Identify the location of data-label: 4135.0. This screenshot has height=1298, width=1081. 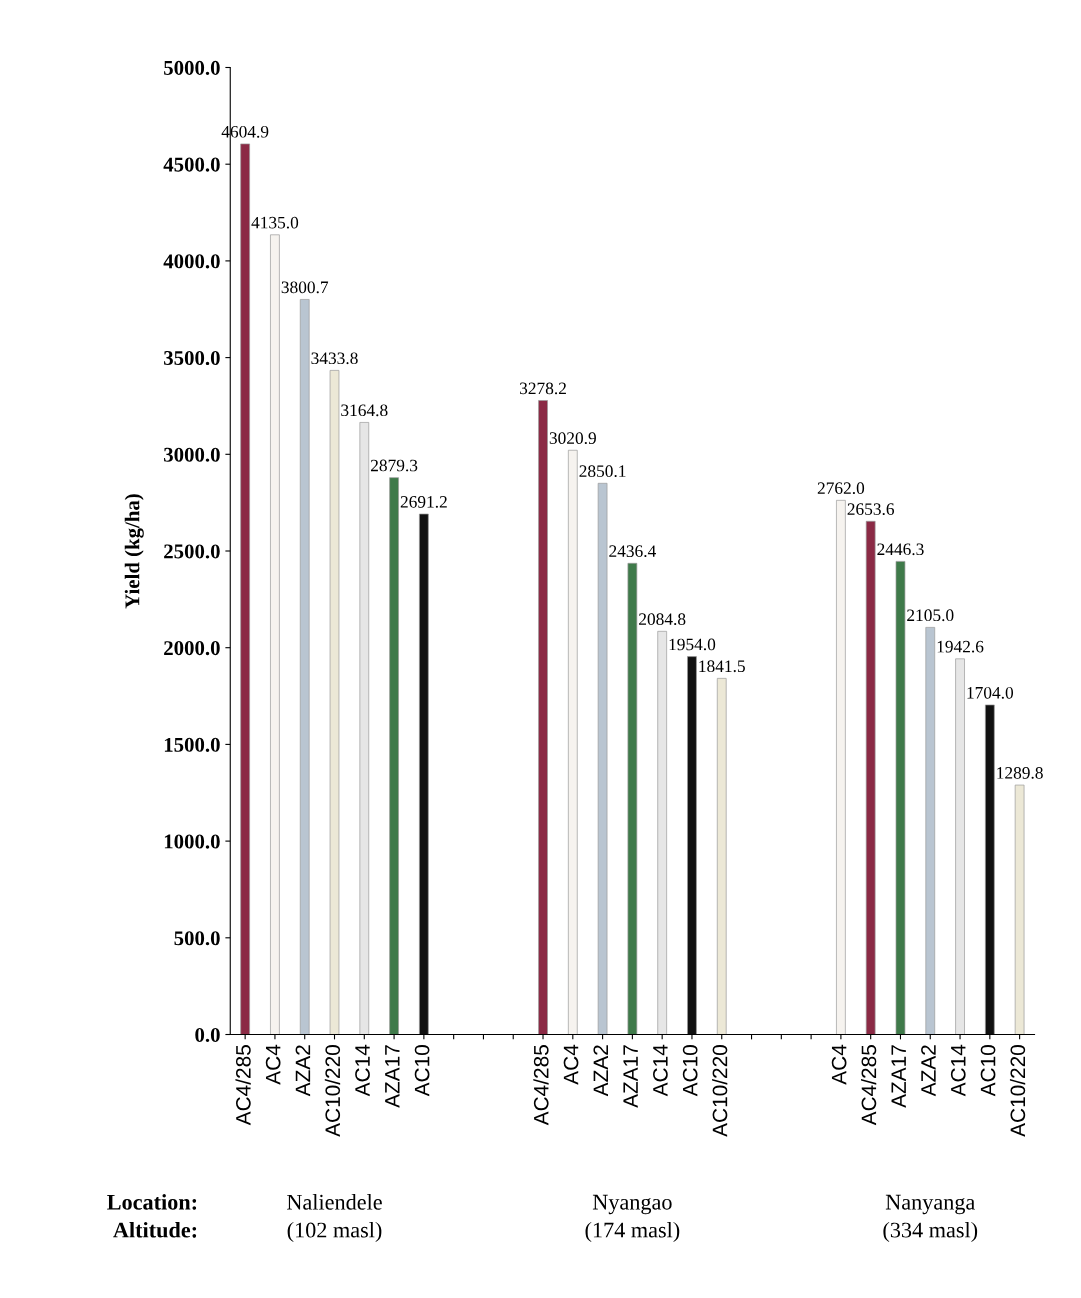
(275, 222).